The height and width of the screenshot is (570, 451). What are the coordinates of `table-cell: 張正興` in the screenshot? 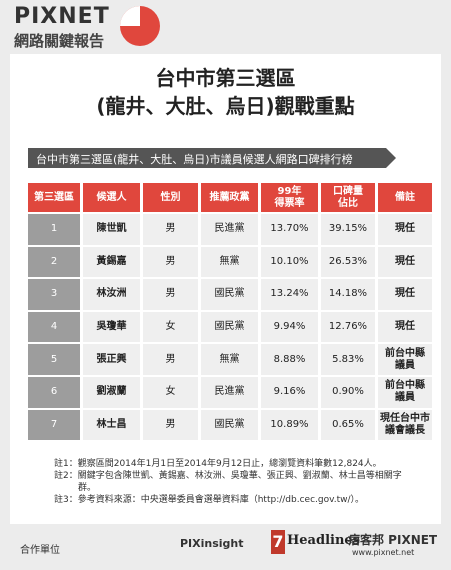 It's located at (111, 359).